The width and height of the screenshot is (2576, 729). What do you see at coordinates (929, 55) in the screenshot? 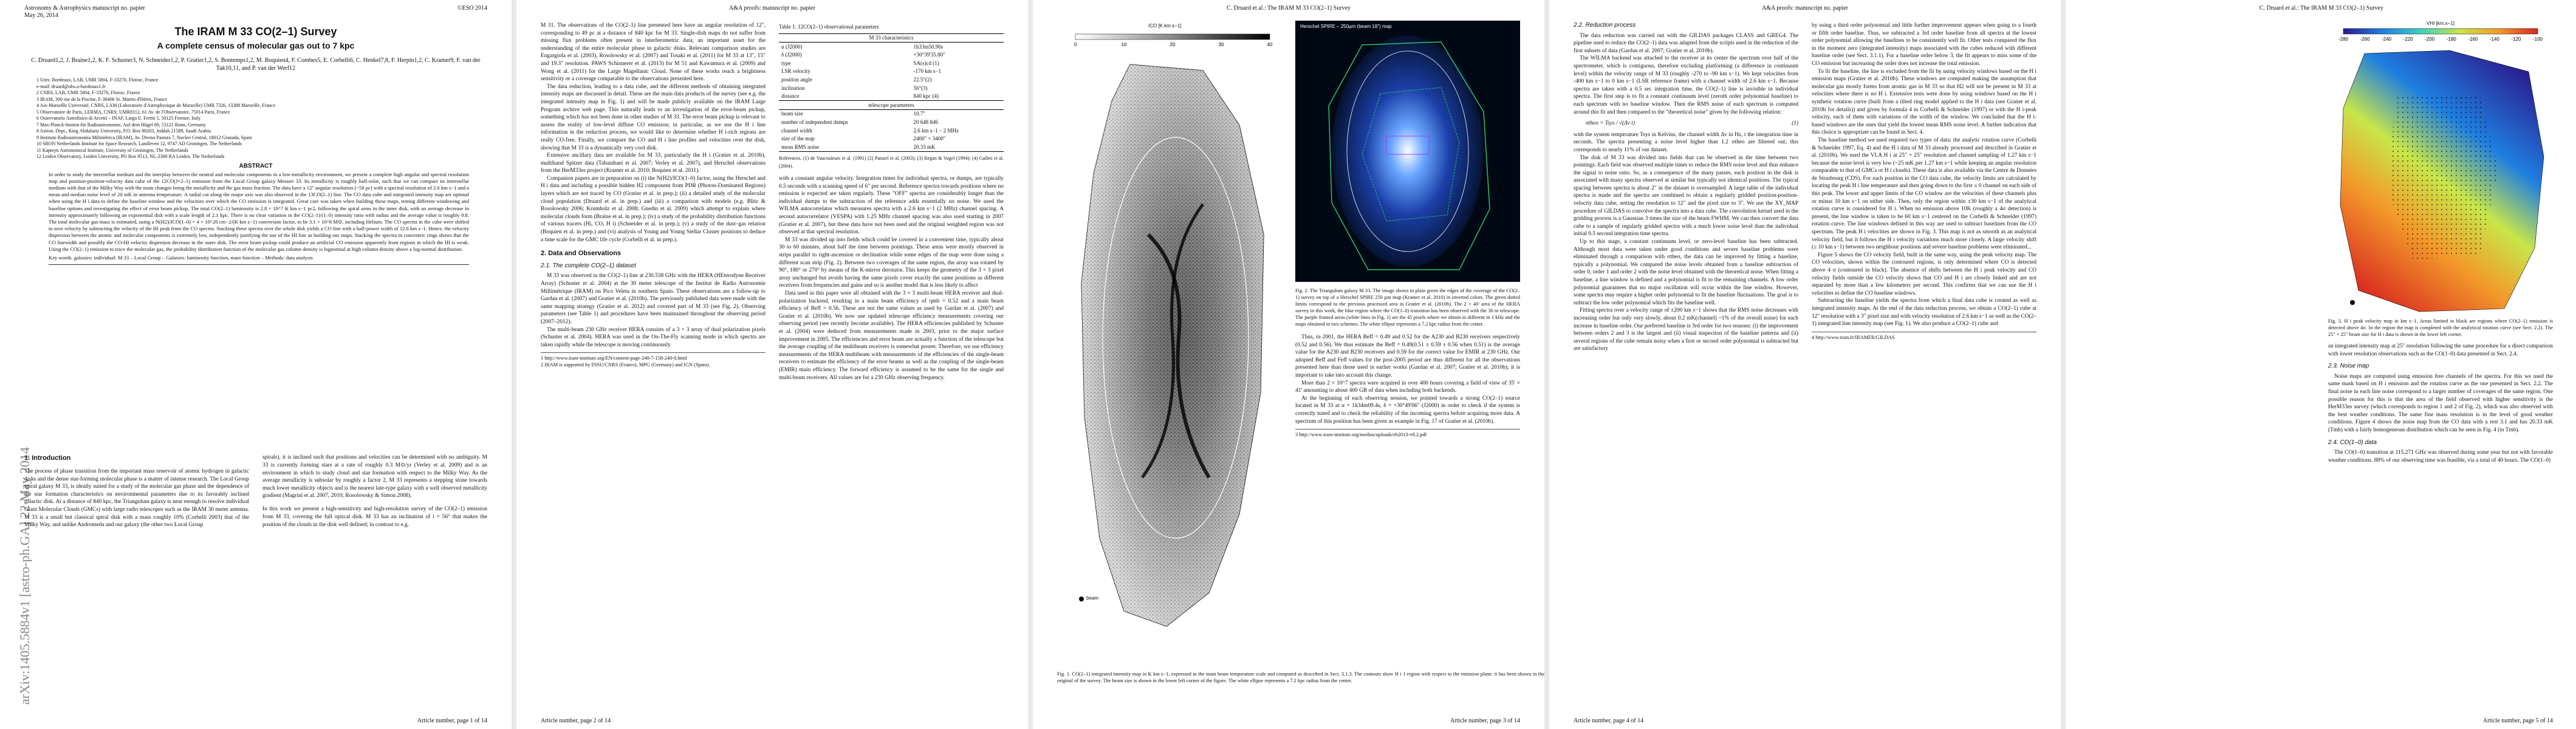
I see `table-value: +30°39'35.80"` at bounding box center [929, 55].